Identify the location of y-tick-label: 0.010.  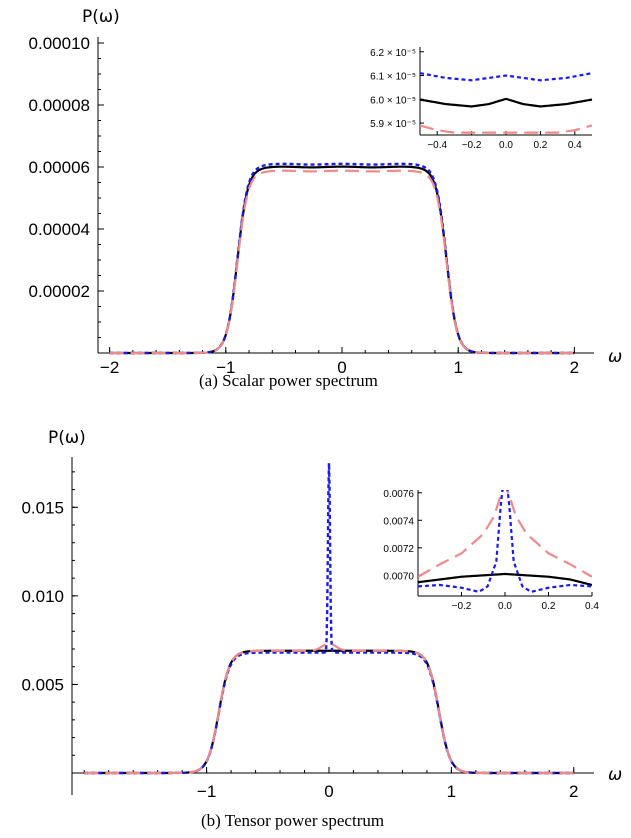
(42, 596).